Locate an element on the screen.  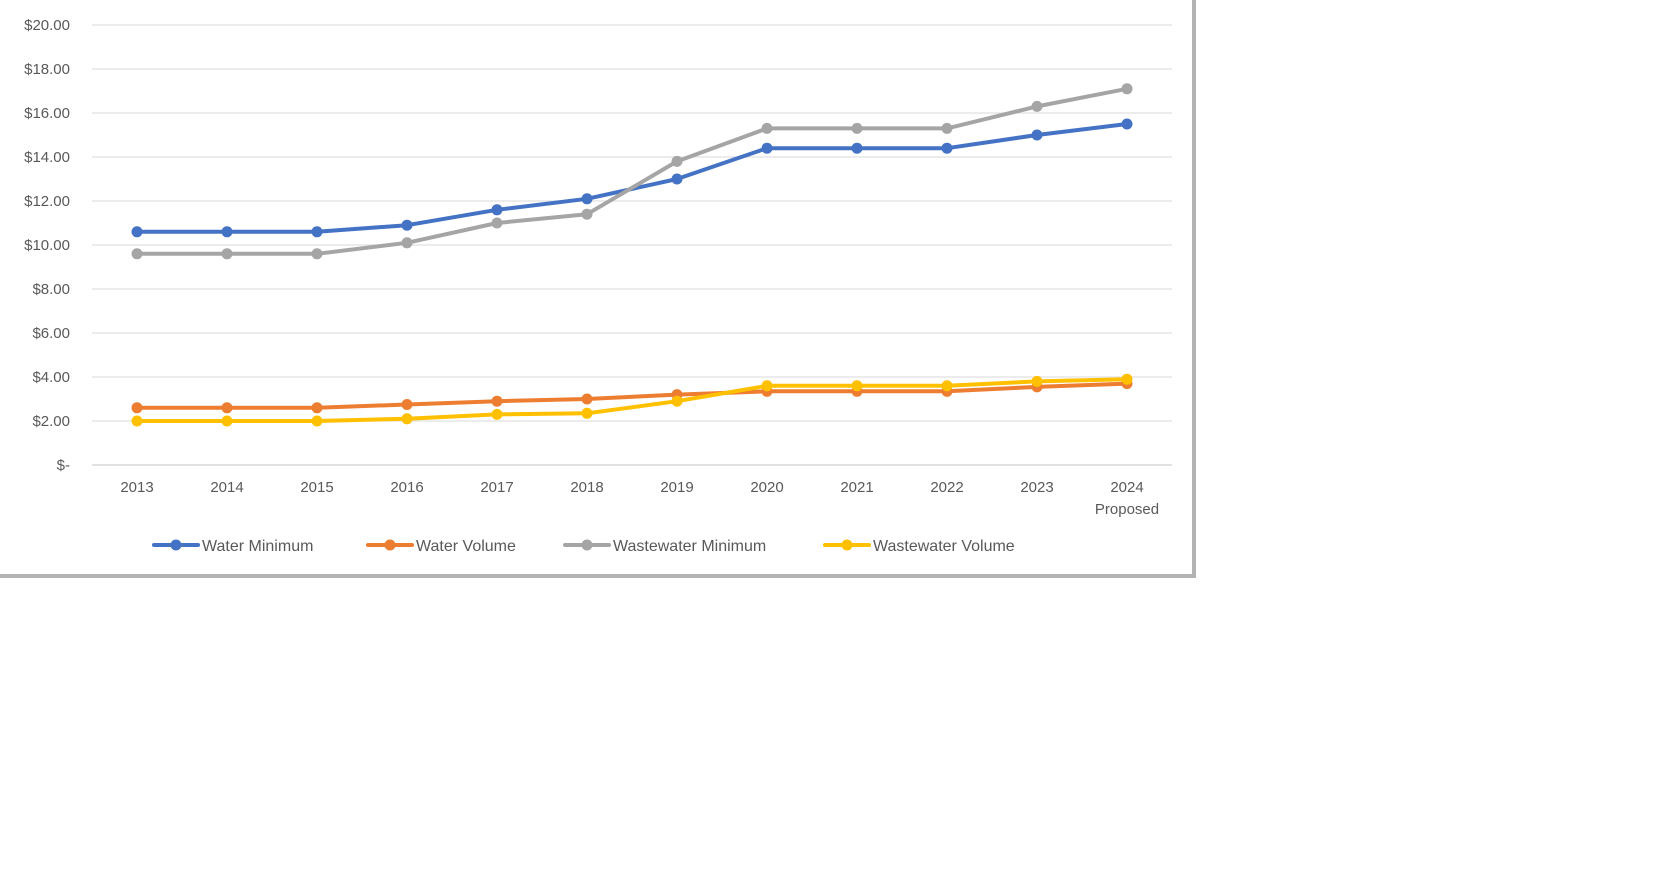
legend-label: Water Volume is located at coordinates (466, 546).